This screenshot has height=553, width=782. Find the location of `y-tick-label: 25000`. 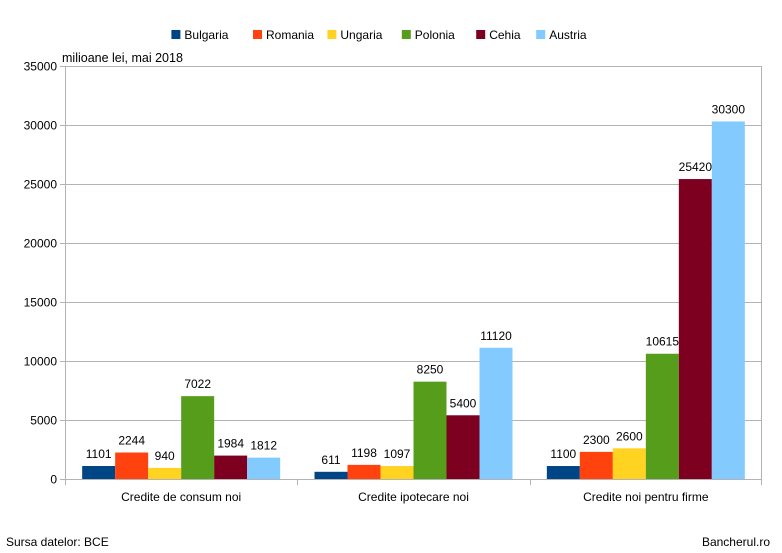

y-tick-label: 25000 is located at coordinates (41, 185).